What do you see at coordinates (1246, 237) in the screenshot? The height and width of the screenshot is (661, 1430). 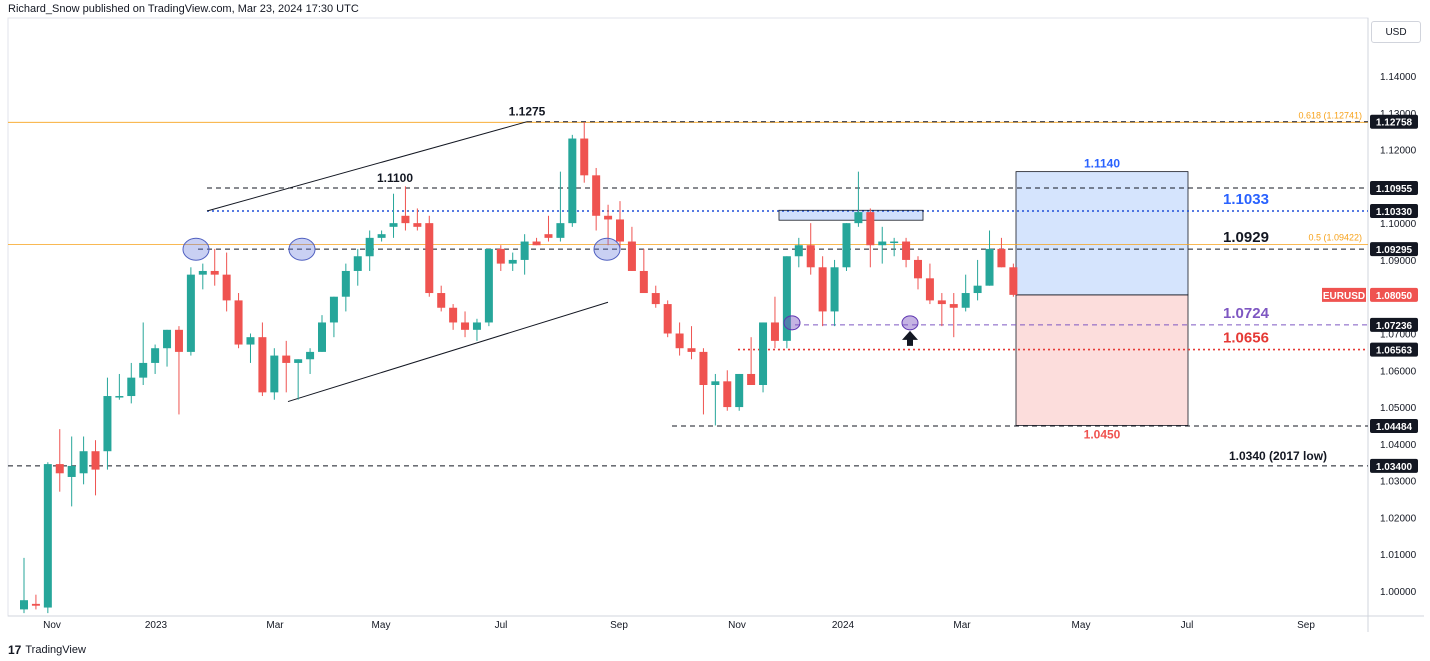 I see `level-label: 1.0929` at bounding box center [1246, 237].